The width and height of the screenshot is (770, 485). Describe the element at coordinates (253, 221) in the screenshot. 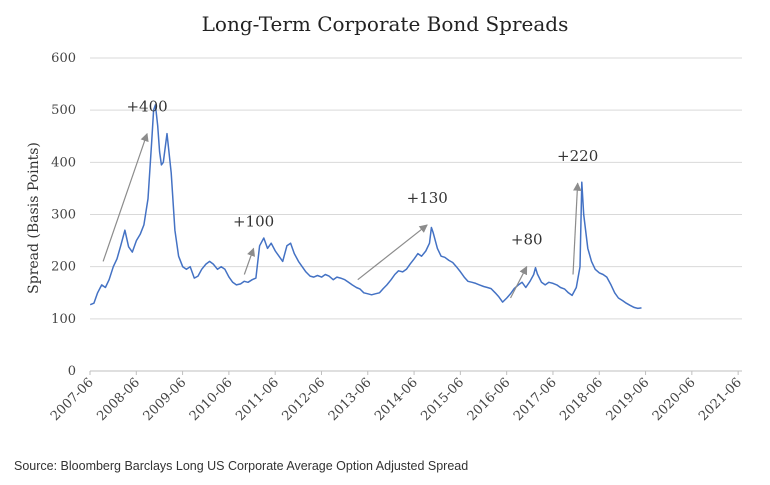

I see `annotation-label: +100` at that location.